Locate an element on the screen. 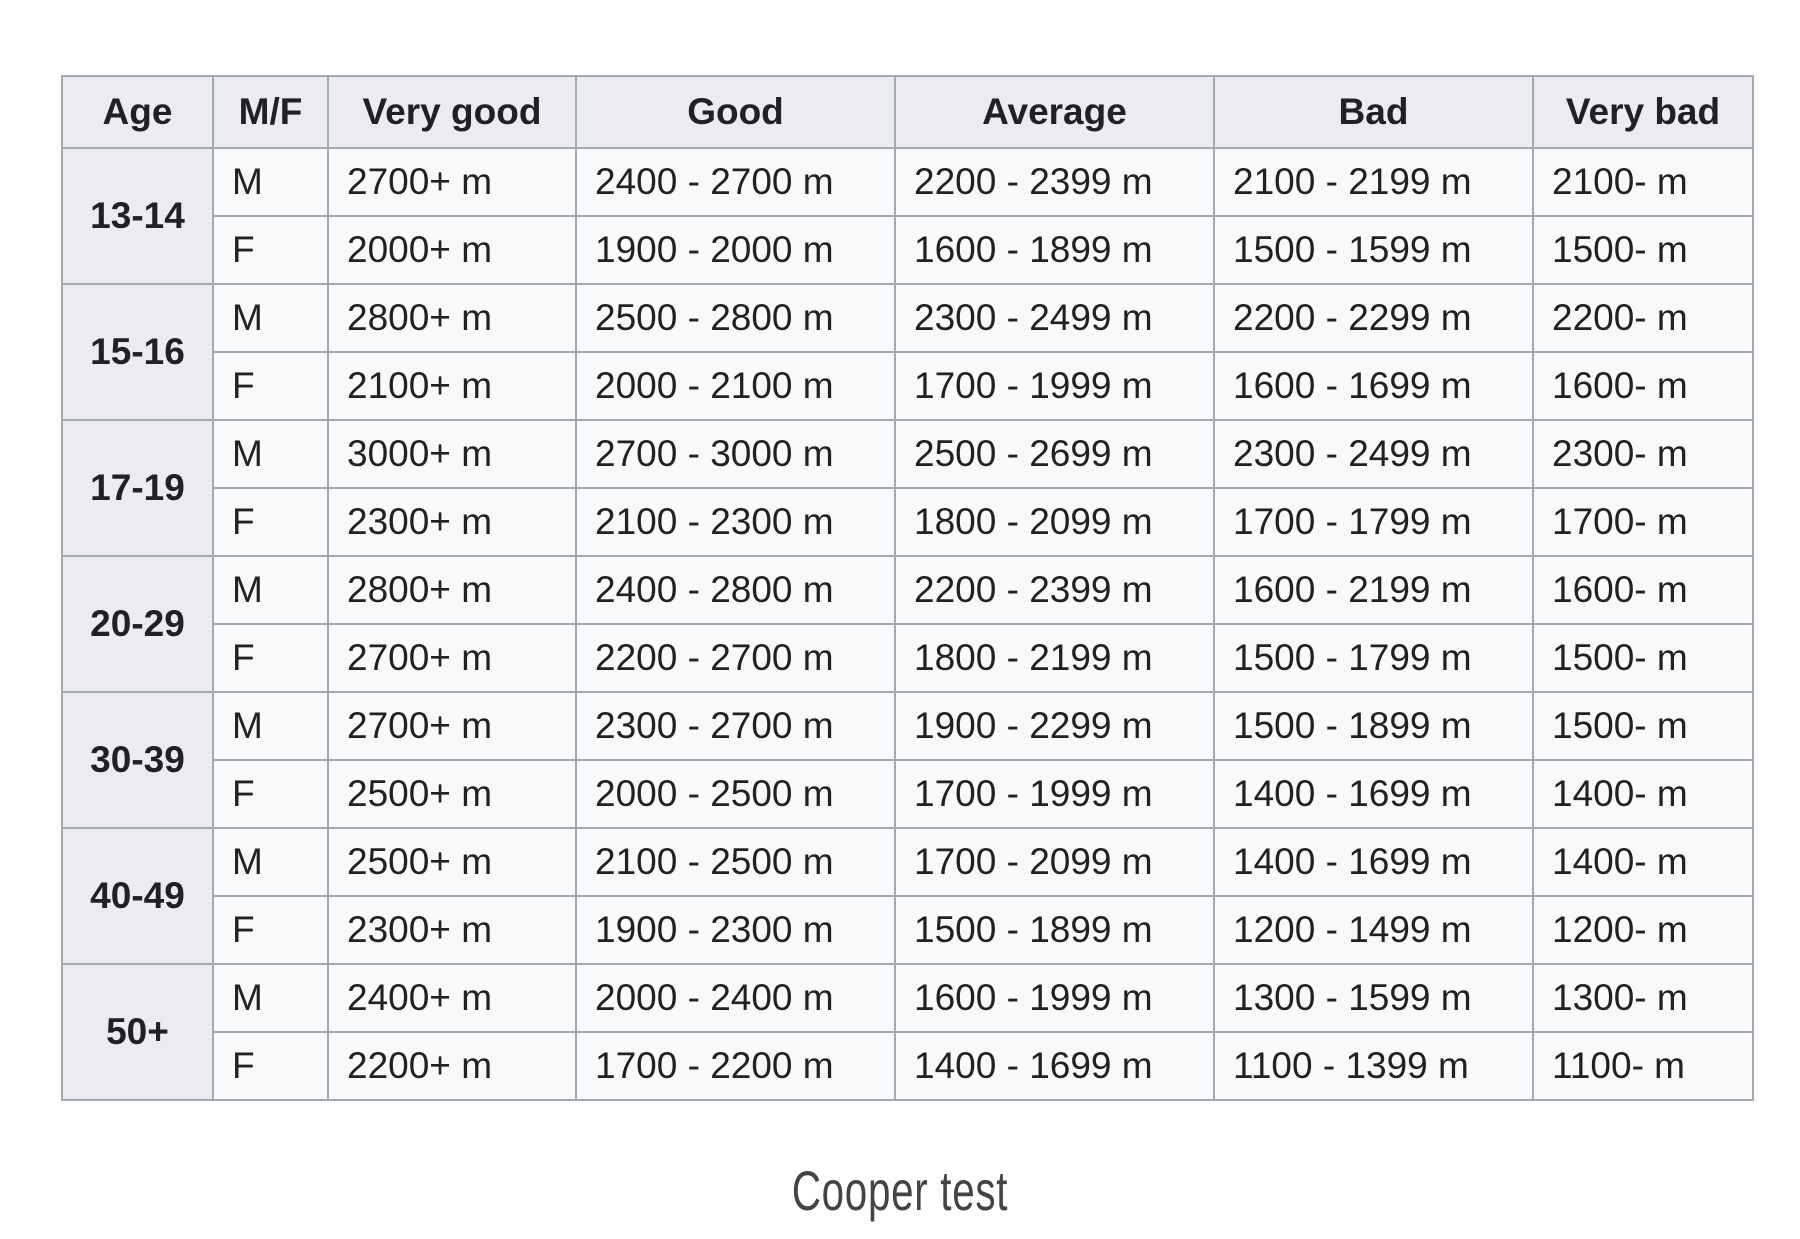 The height and width of the screenshot is (1239, 1800). column-header: Very good is located at coordinates (452, 112).